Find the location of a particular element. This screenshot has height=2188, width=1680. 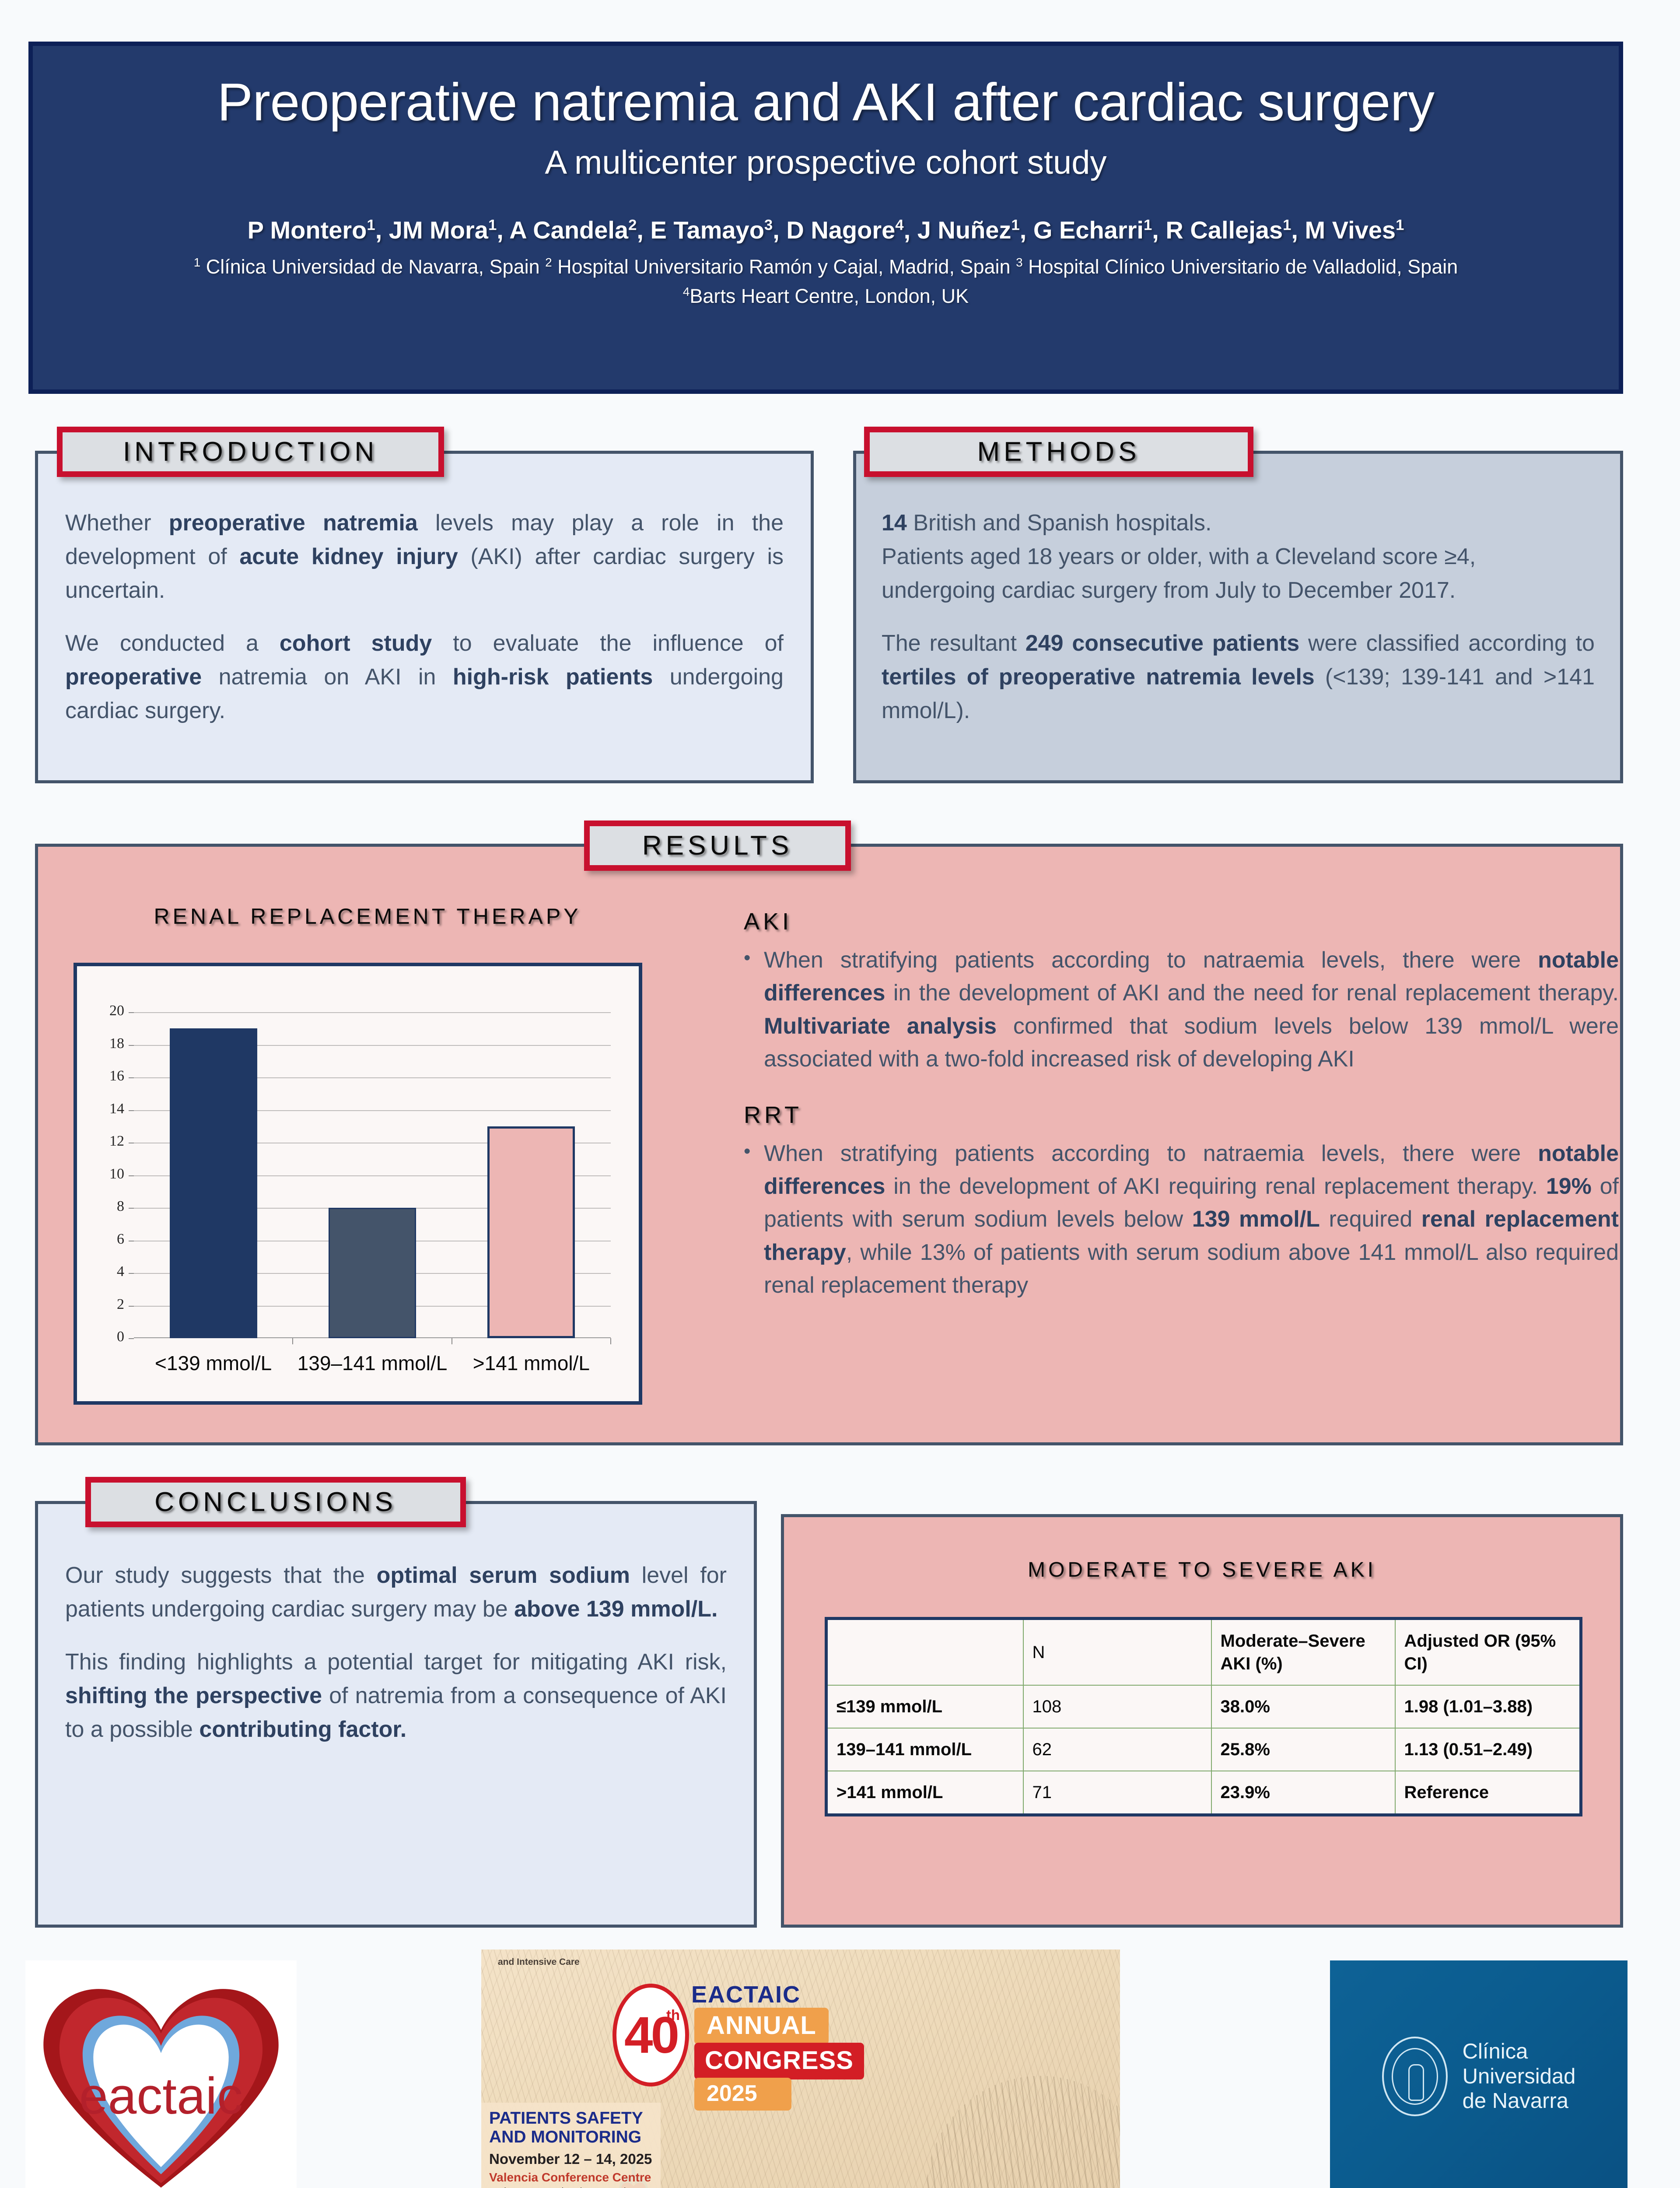

chart-x-tick-label: >141 mmol/L is located at coordinates (531, 1363).